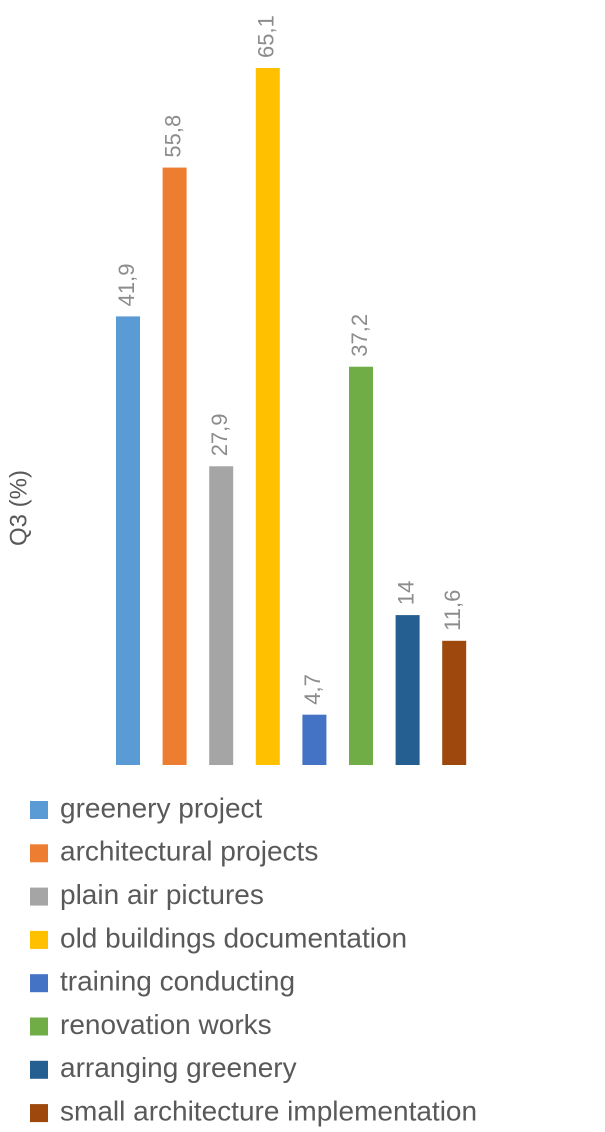 This screenshot has width=605, height=1132. I want to click on y-axis-label: Q3 (%), so click(18, 508).